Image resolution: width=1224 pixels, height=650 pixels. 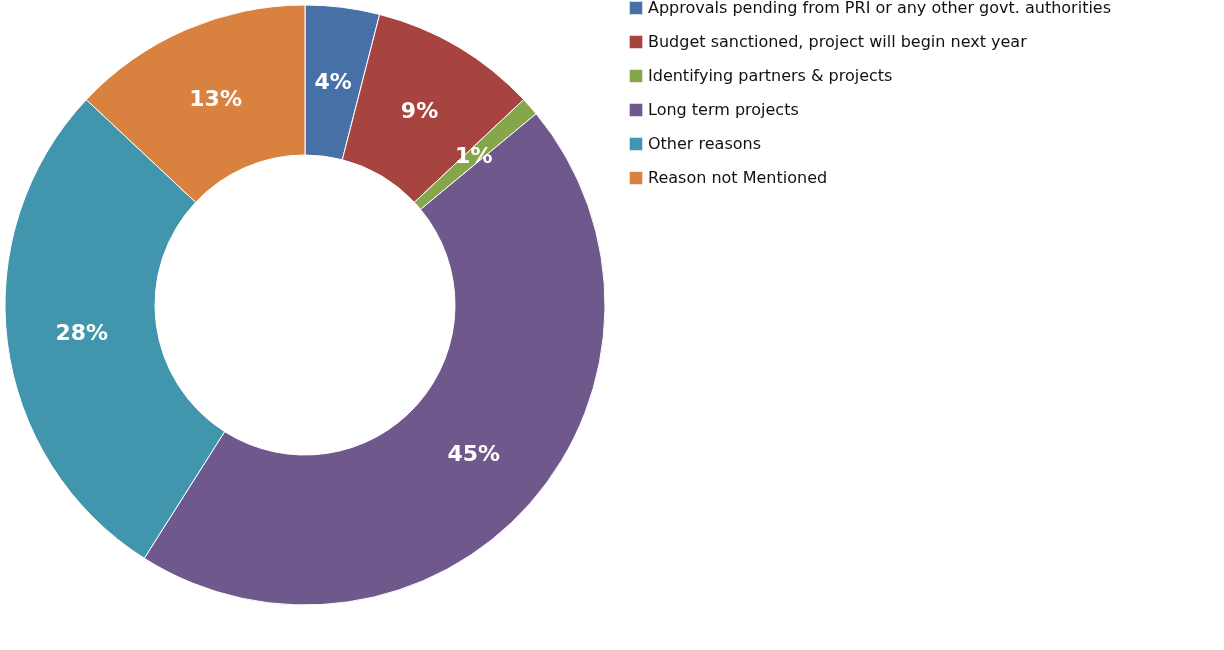 I want to click on data-label: 13%, so click(x=215, y=98).